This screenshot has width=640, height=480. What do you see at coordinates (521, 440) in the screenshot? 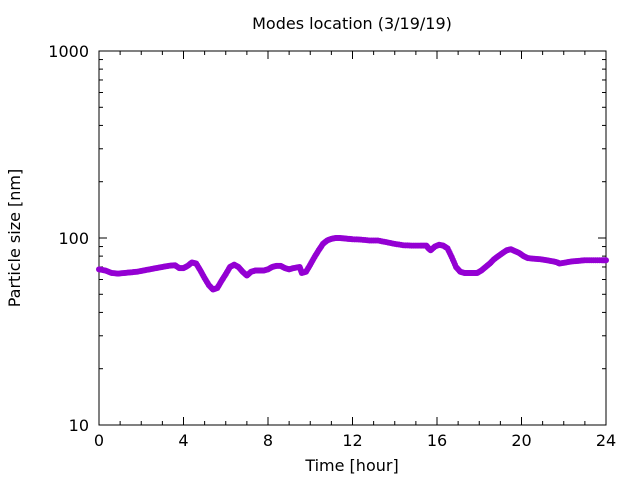
I see `x-tick-label: 20` at bounding box center [521, 440].